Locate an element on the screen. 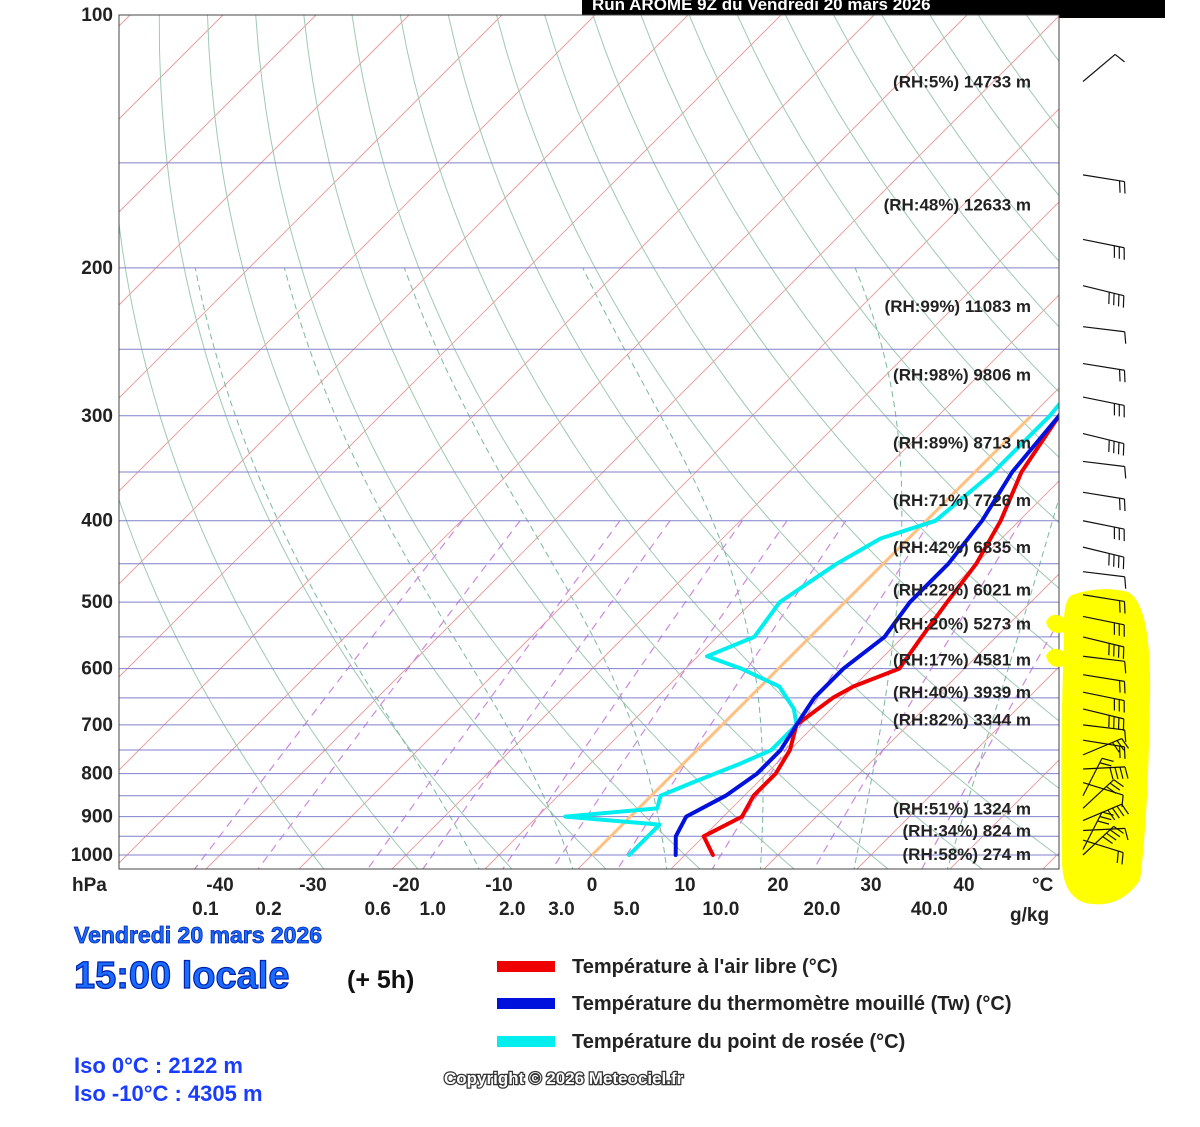  moist-adiabat-line is located at coordinates (535, 568).